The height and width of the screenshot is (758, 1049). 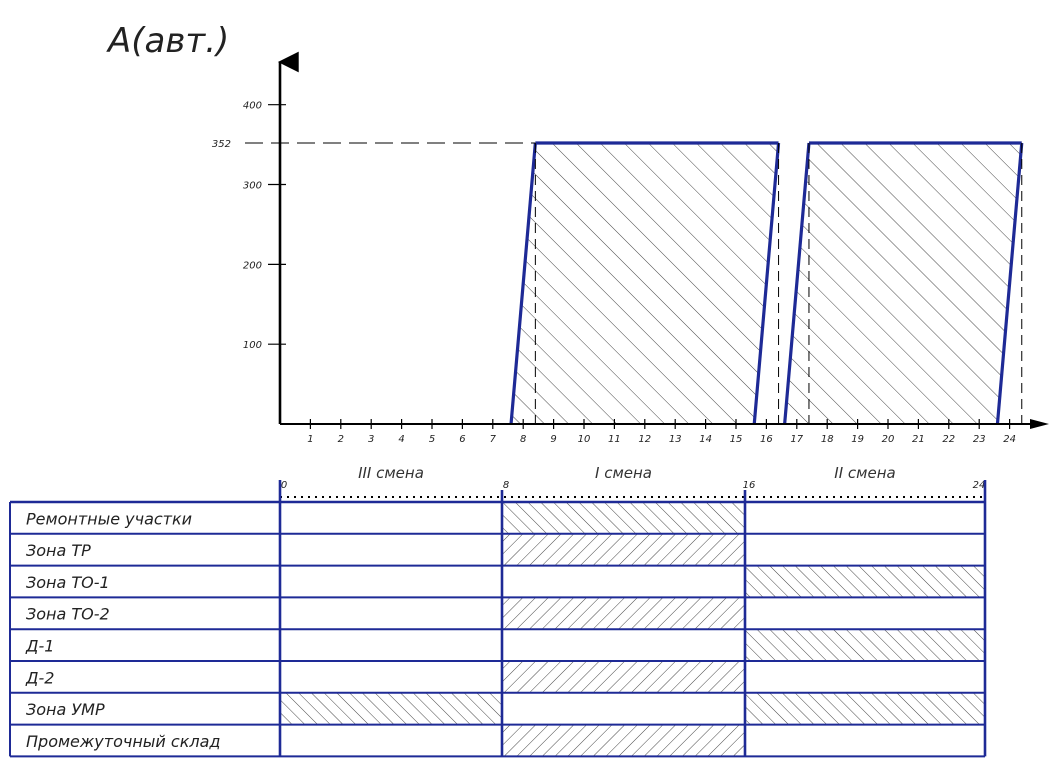 I want to click on peak-label: 352, so click(x=221, y=144).